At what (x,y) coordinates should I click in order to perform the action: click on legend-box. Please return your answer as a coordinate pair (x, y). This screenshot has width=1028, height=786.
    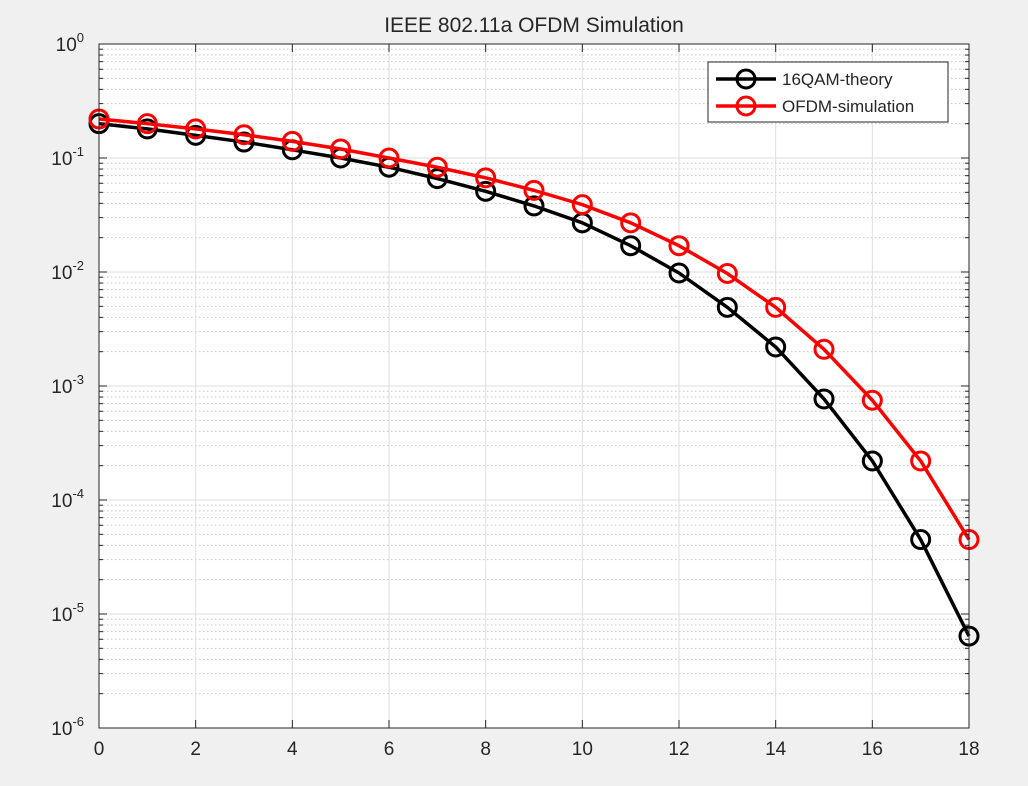
    Looking at the image, I should click on (828, 92).